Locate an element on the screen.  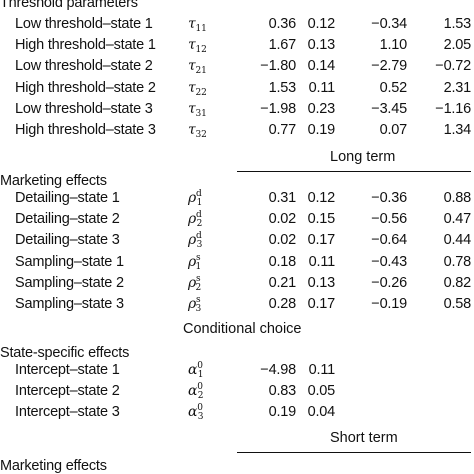
section-title-conditional: State-specific effects is located at coordinates (237, 353).